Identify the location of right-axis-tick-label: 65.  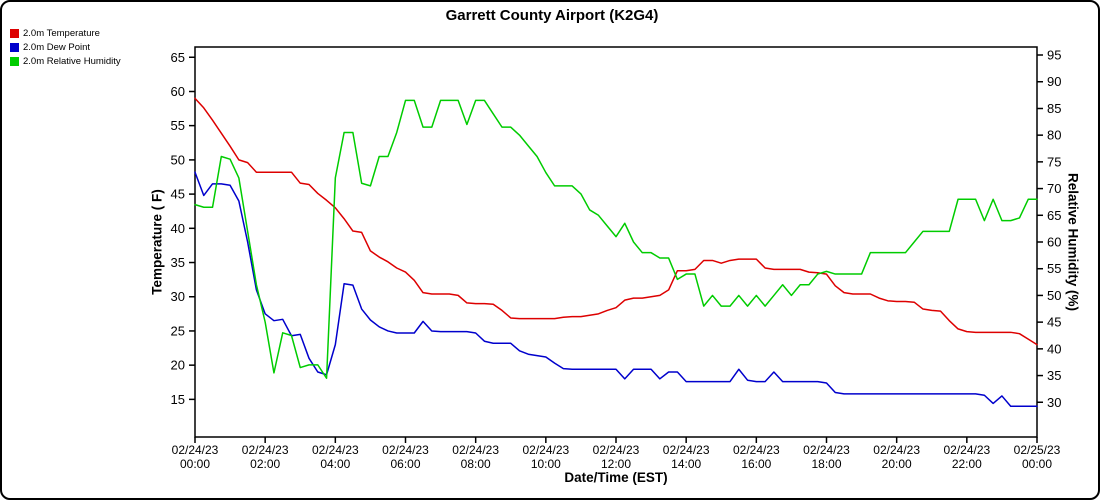
(1054, 215).